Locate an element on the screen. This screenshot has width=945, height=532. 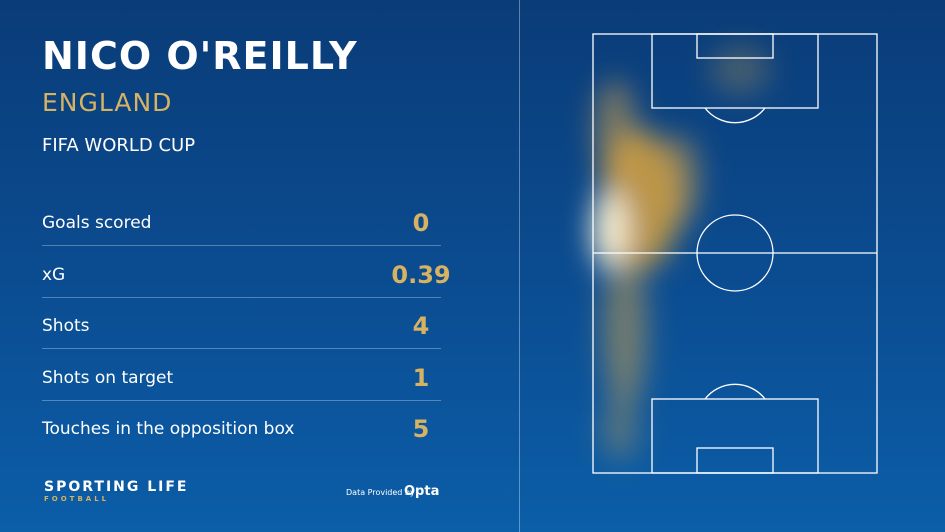
stat-row: Touches in the opposition box 5 is located at coordinates (241, 434).